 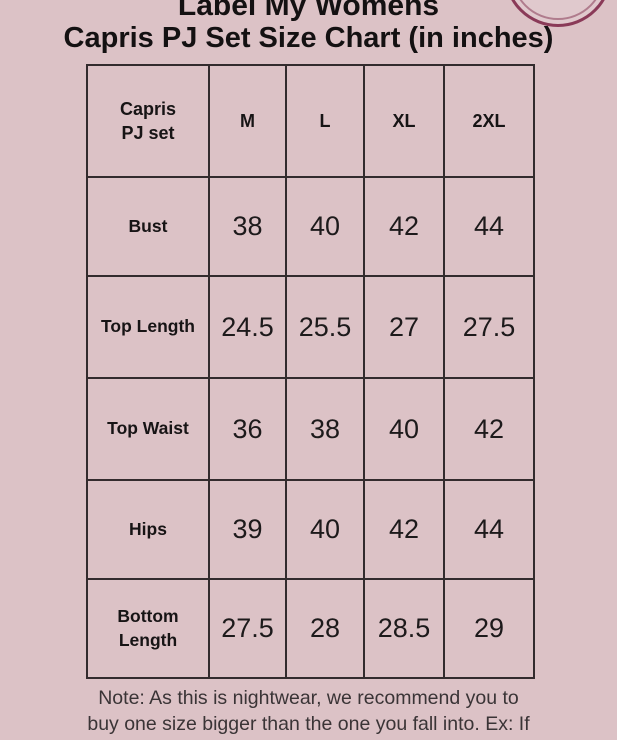 What do you see at coordinates (404, 327) in the screenshot?
I see `cell-top-length-xl: 27` at bounding box center [404, 327].